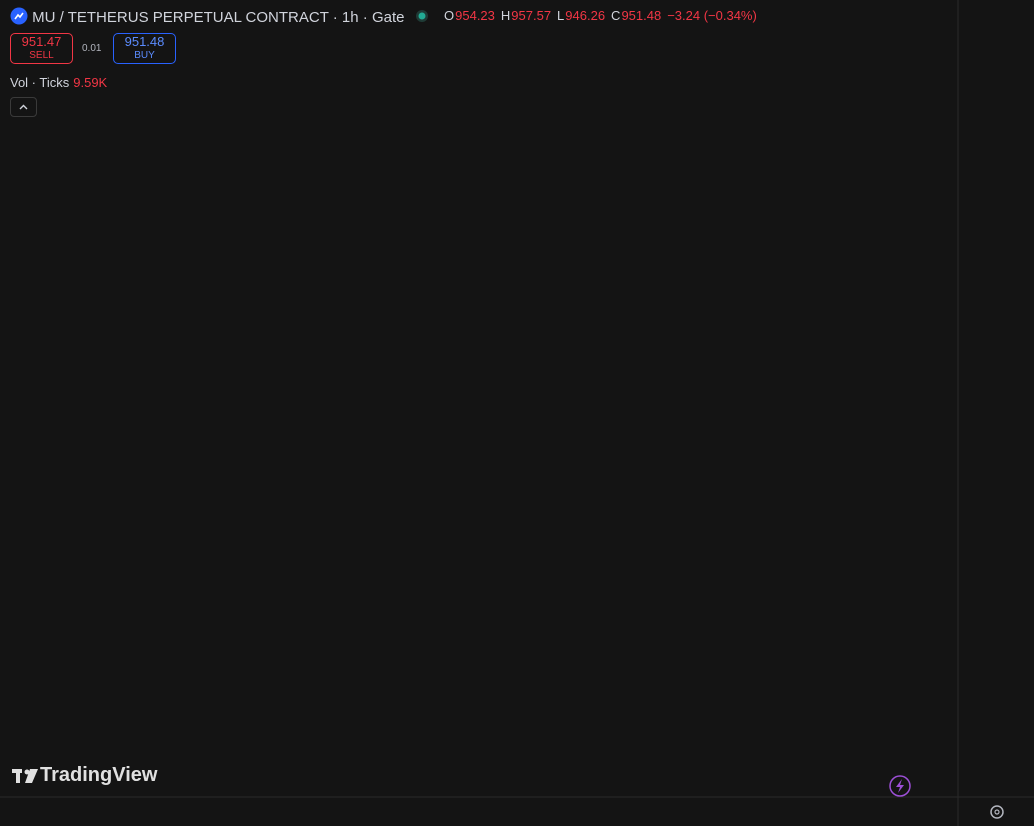  I want to click on volume-legend: Vol · Ticks 9.59K, so click(58, 82).